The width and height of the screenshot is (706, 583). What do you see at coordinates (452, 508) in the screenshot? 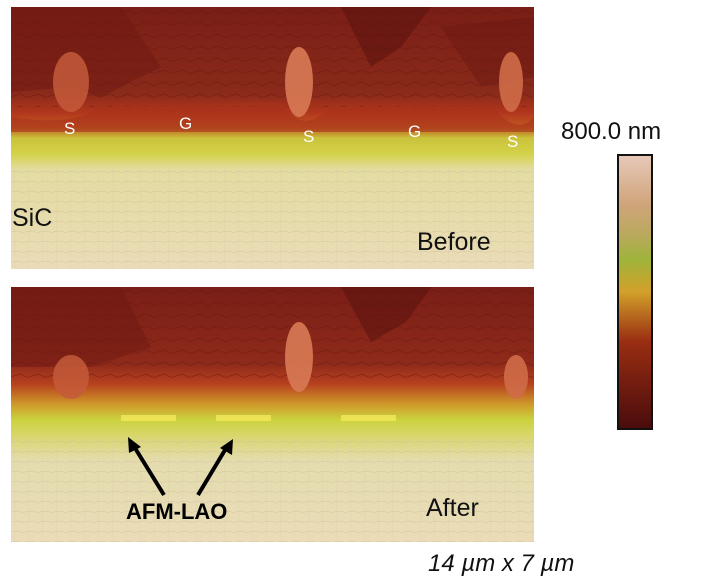
I see `after-label: After` at bounding box center [452, 508].